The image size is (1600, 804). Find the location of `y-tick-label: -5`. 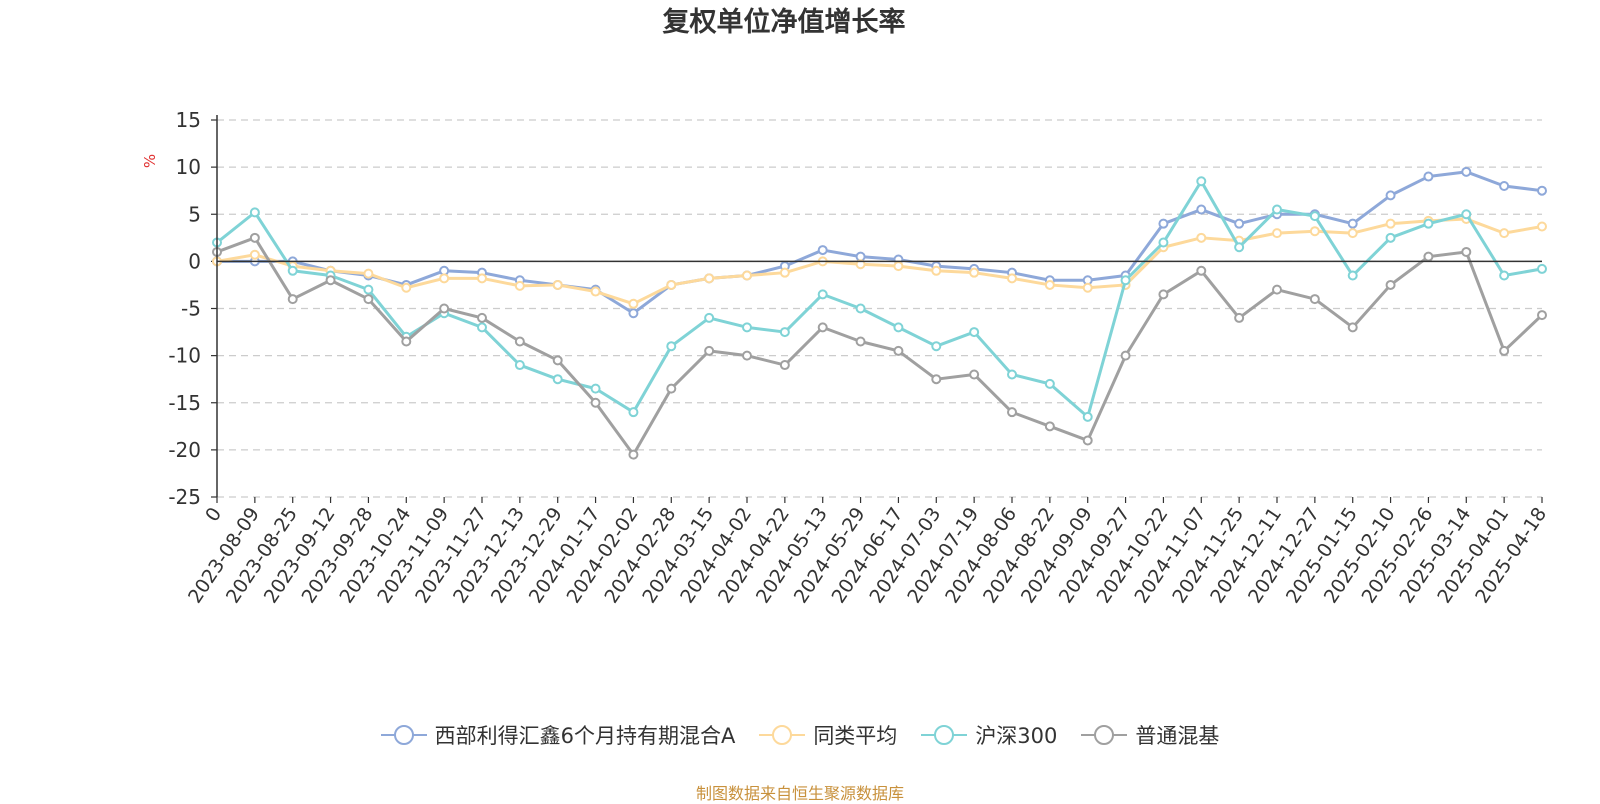

y-tick-label: -5 is located at coordinates (191, 309).